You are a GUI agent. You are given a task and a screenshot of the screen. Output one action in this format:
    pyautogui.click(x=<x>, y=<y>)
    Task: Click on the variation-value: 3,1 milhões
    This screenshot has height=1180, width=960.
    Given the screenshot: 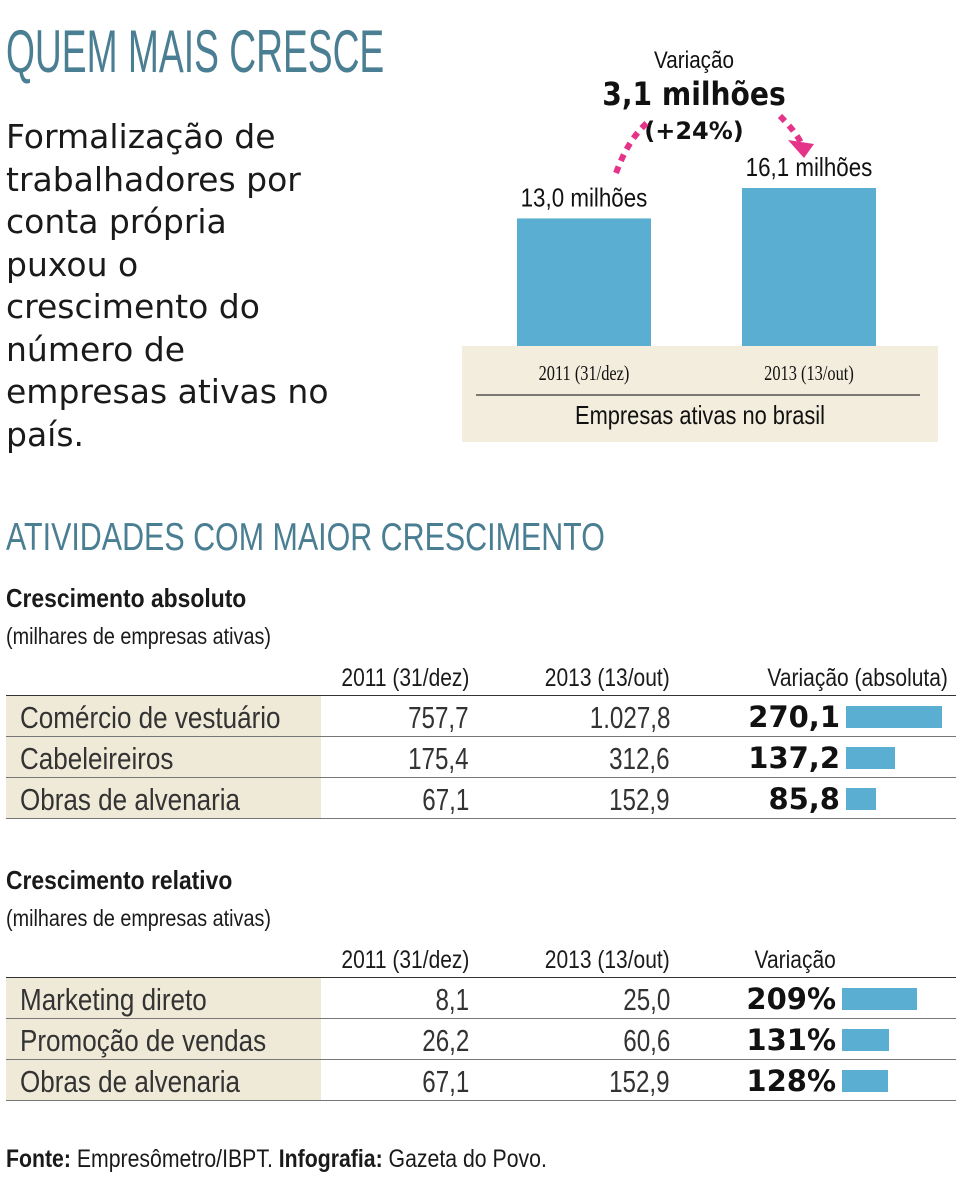 What is the action you would take?
    pyautogui.click(x=693, y=94)
    